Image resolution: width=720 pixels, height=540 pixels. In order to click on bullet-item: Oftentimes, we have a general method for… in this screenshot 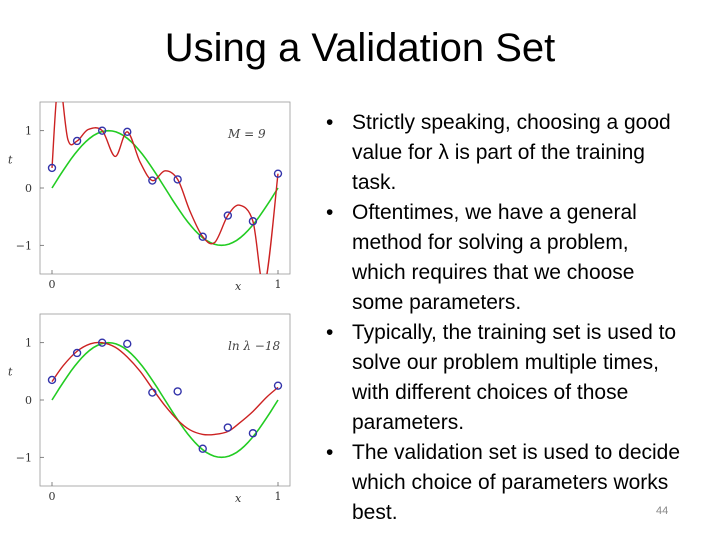, I will do `click(502, 258)`.